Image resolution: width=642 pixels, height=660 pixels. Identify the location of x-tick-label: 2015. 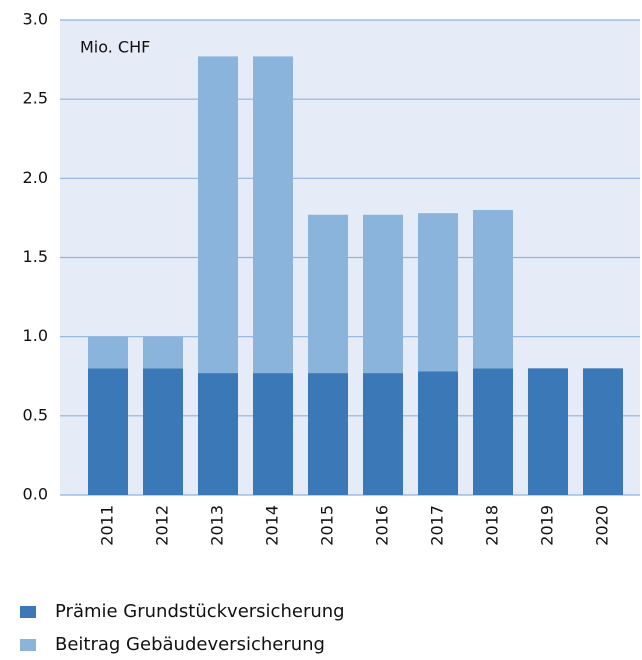
(327, 525).